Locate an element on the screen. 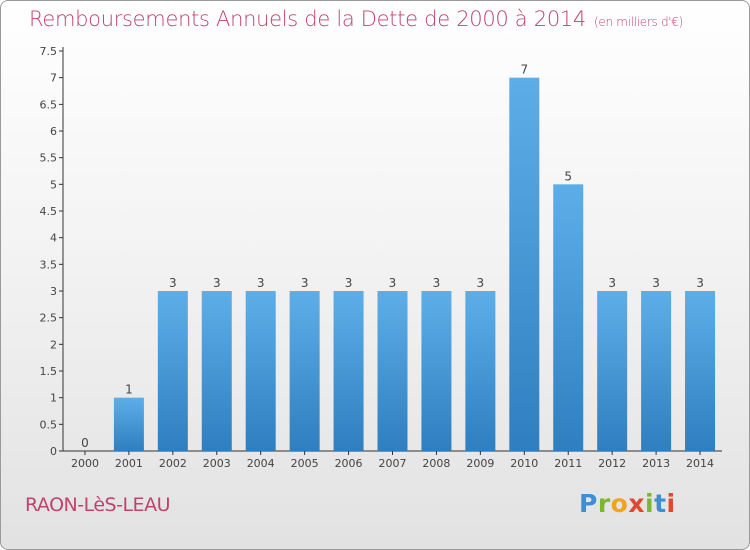 The height and width of the screenshot is (550, 750). brand-letter: t is located at coordinates (660, 503).